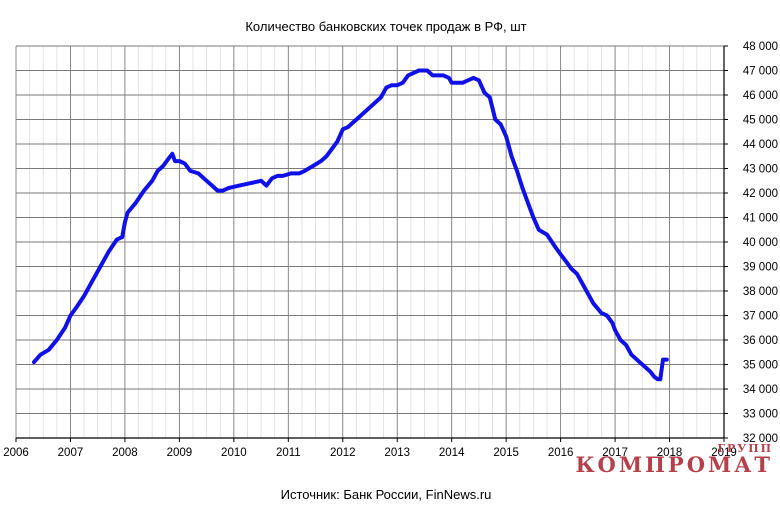 The height and width of the screenshot is (510, 780). What do you see at coordinates (615, 453) in the screenshot?
I see `x-tick-label: 2017` at bounding box center [615, 453].